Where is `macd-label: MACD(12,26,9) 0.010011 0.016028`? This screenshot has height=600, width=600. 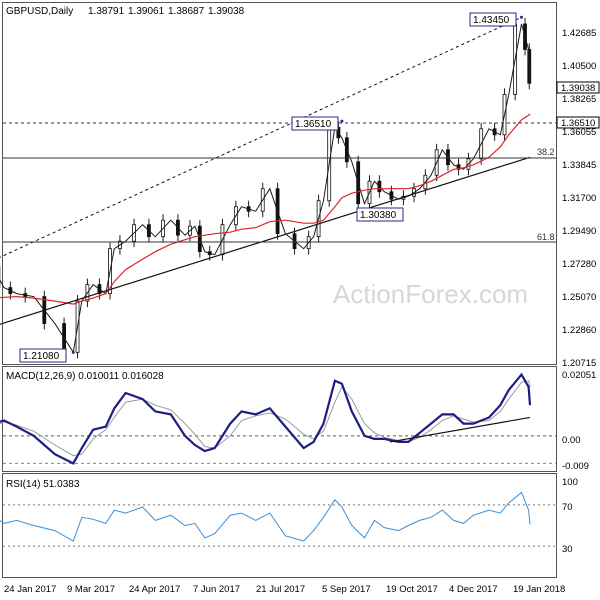
macd-label: MACD(12,26,9) 0.010011 0.016028 is located at coordinates (85, 376).